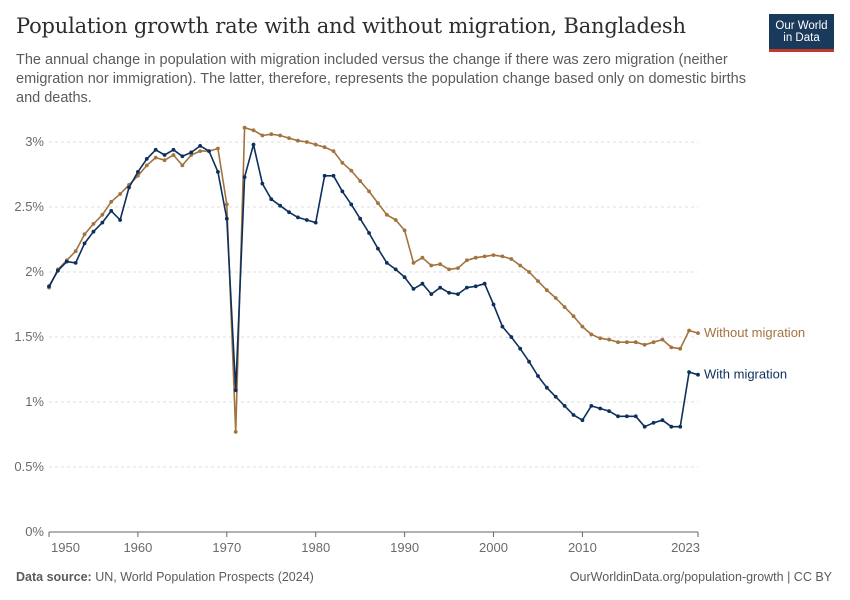 The height and width of the screenshot is (600, 850). I want to click on y-tick-label: 2.5%, so click(29, 206).